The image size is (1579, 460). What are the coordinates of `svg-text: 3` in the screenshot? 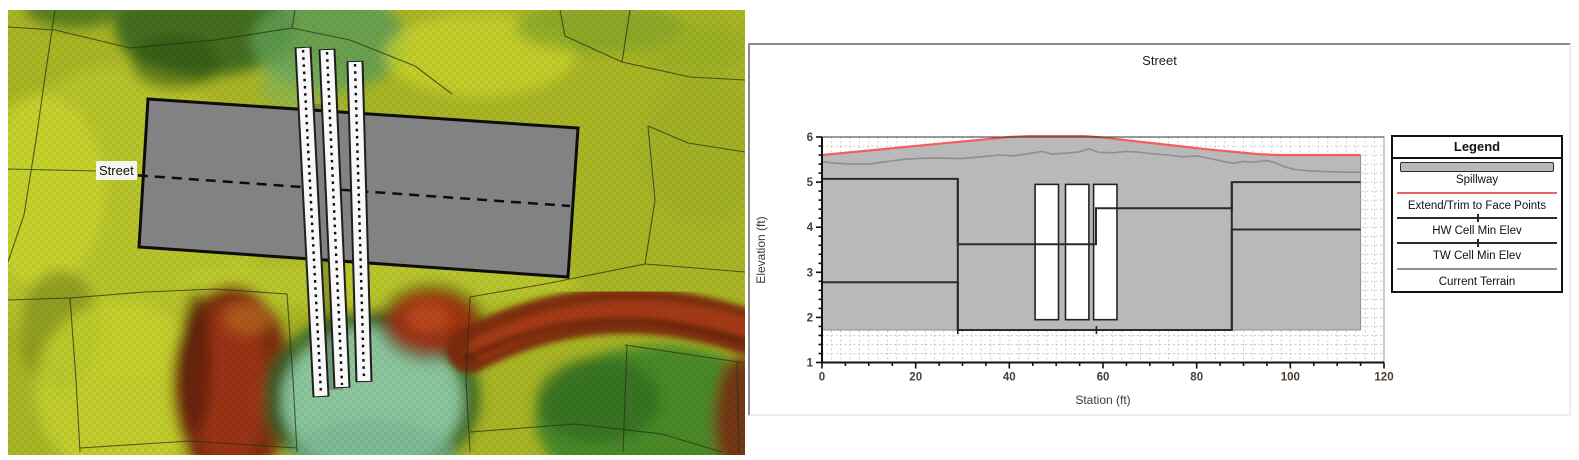 It's located at (810, 273).